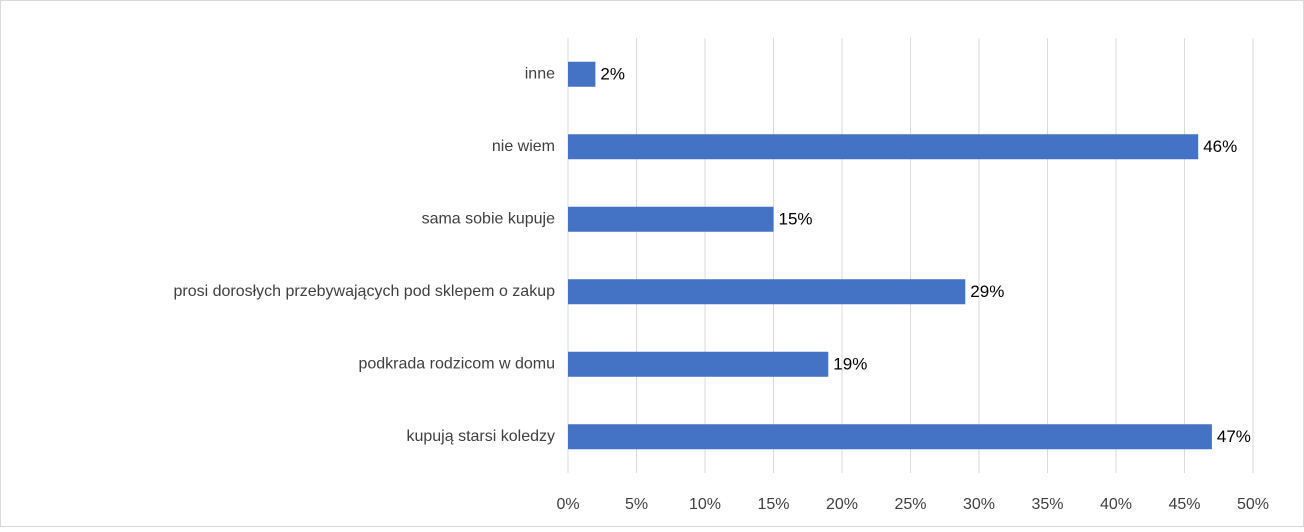 This screenshot has width=1304, height=532. What do you see at coordinates (796, 219) in the screenshot?
I see `value-label: 15%` at bounding box center [796, 219].